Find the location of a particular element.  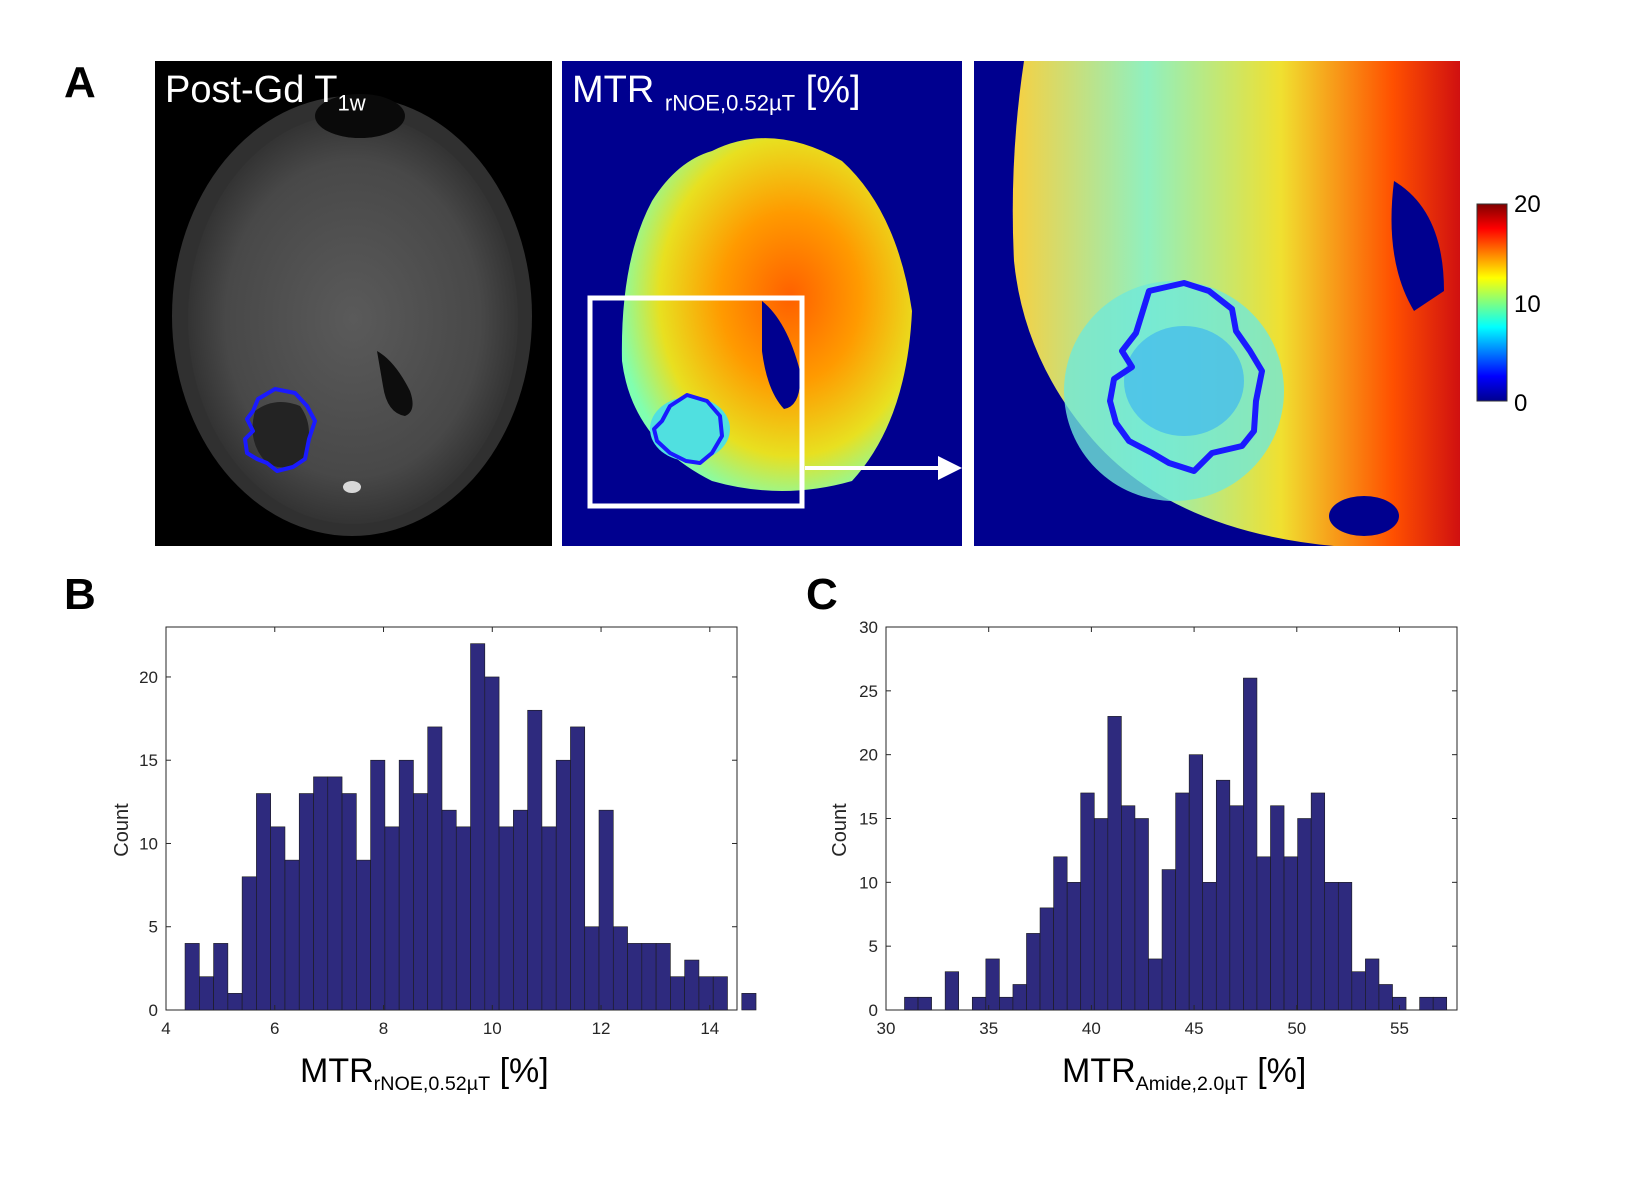

zoom-core-region is located at coordinates (1184, 381).